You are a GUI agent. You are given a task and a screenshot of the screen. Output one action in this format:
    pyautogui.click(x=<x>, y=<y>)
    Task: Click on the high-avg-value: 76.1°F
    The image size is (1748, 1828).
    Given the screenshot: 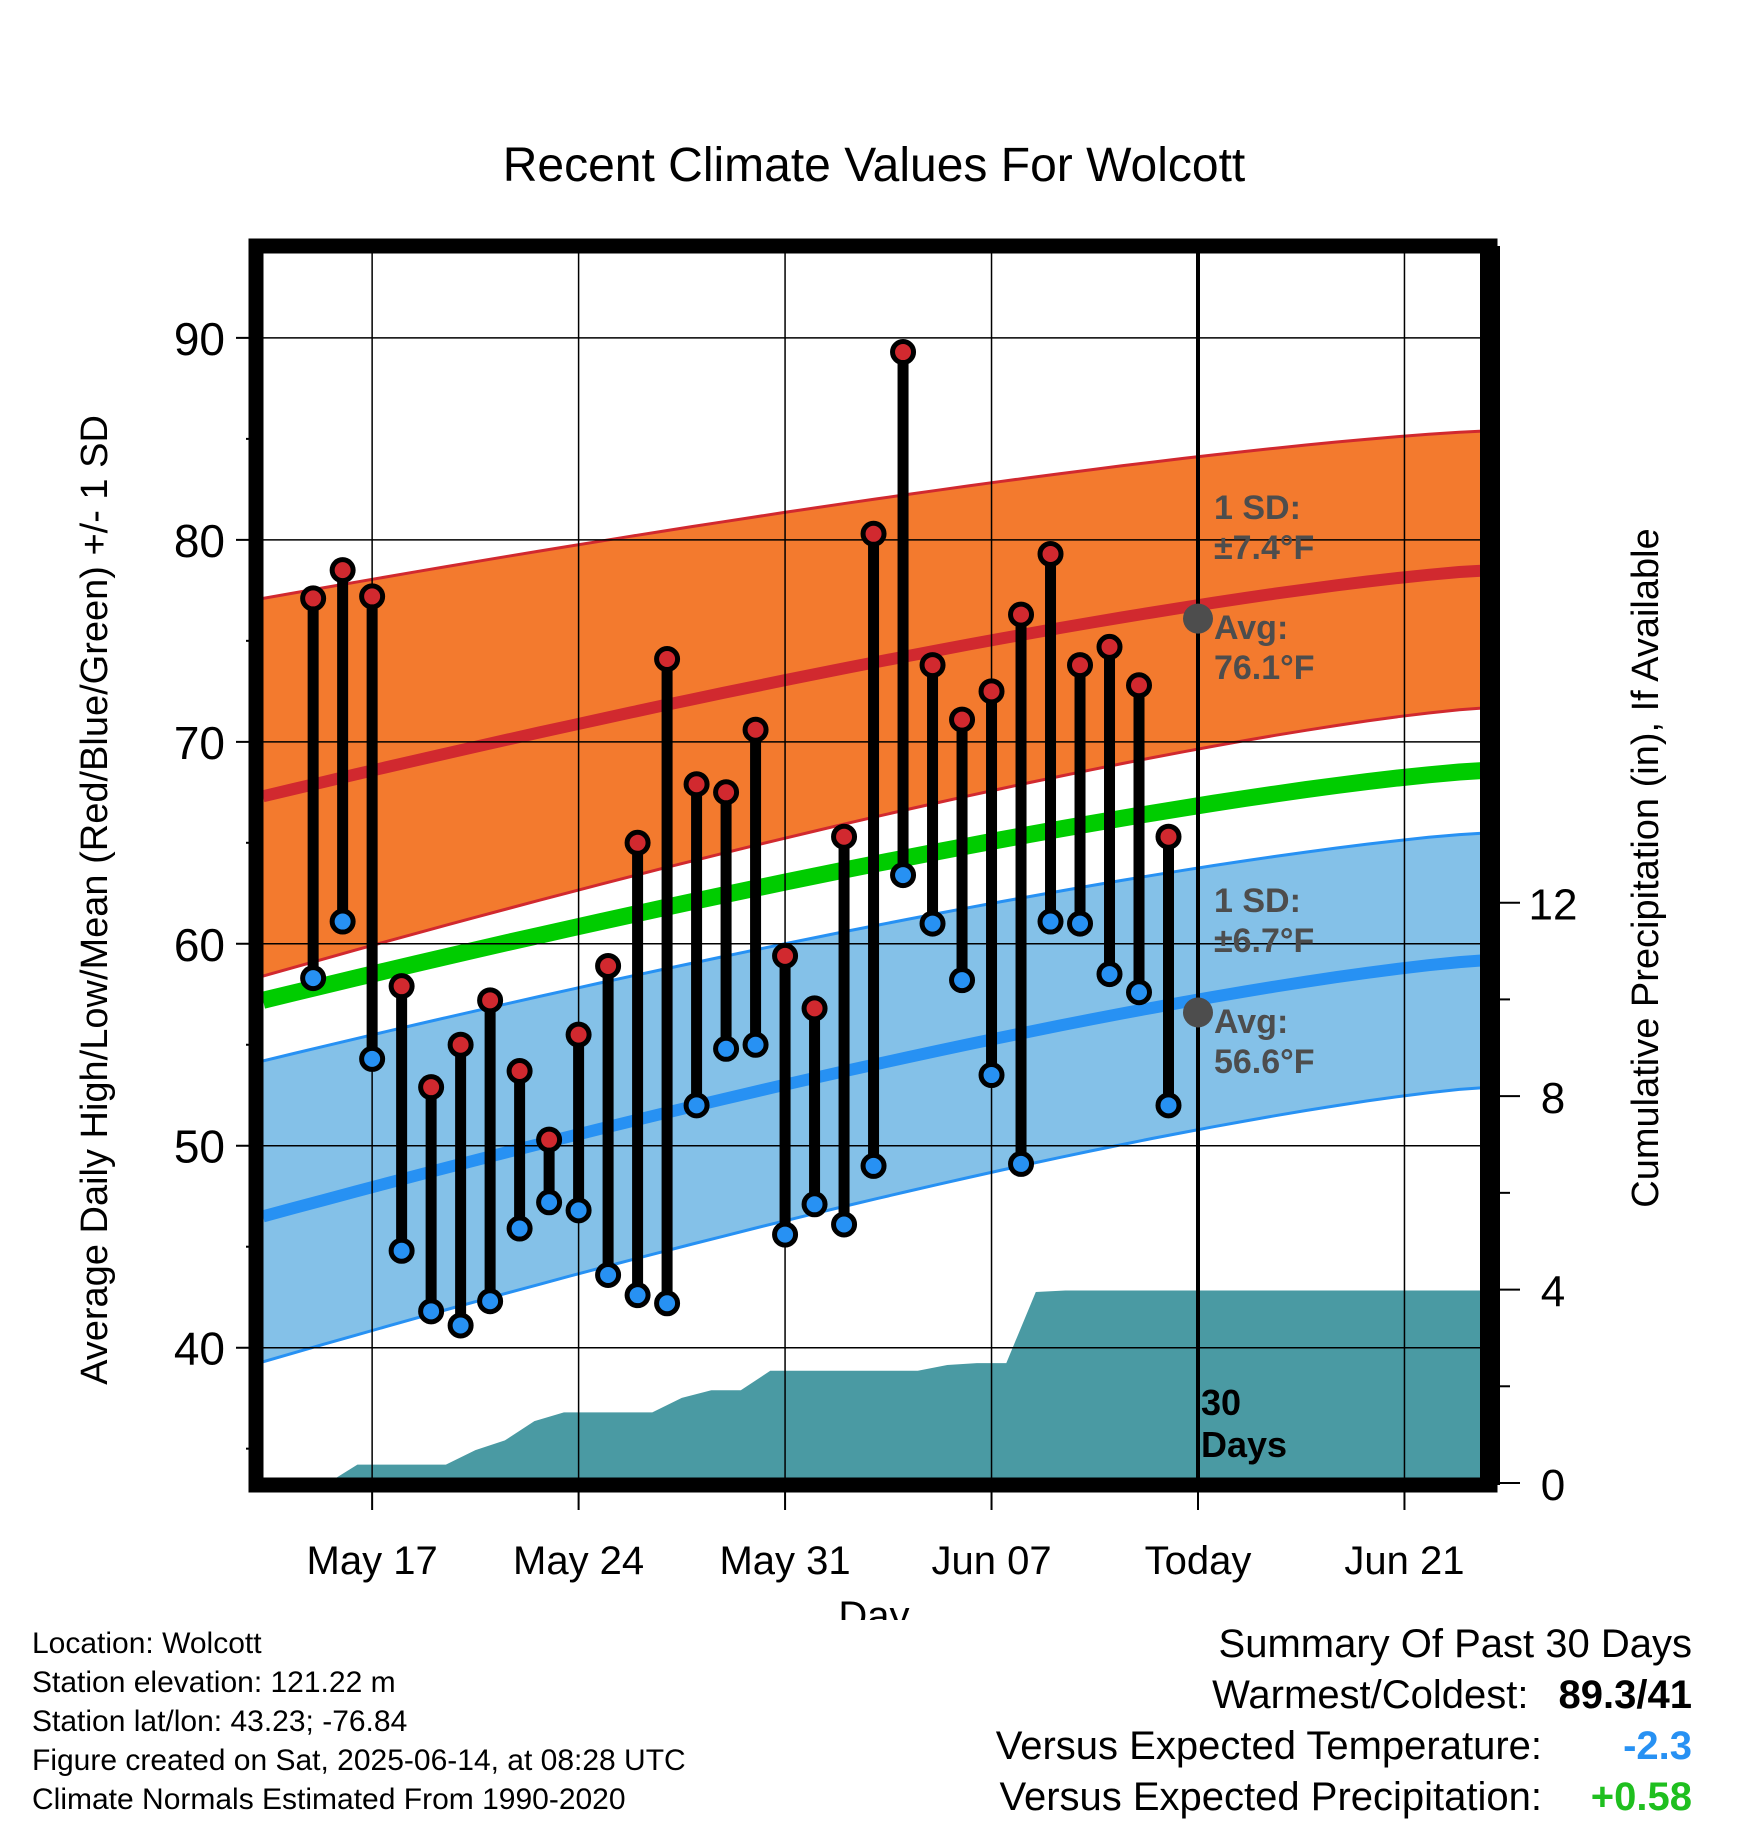 What is the action you would take?
    pyautogui.click(x=1264, y=668)
    